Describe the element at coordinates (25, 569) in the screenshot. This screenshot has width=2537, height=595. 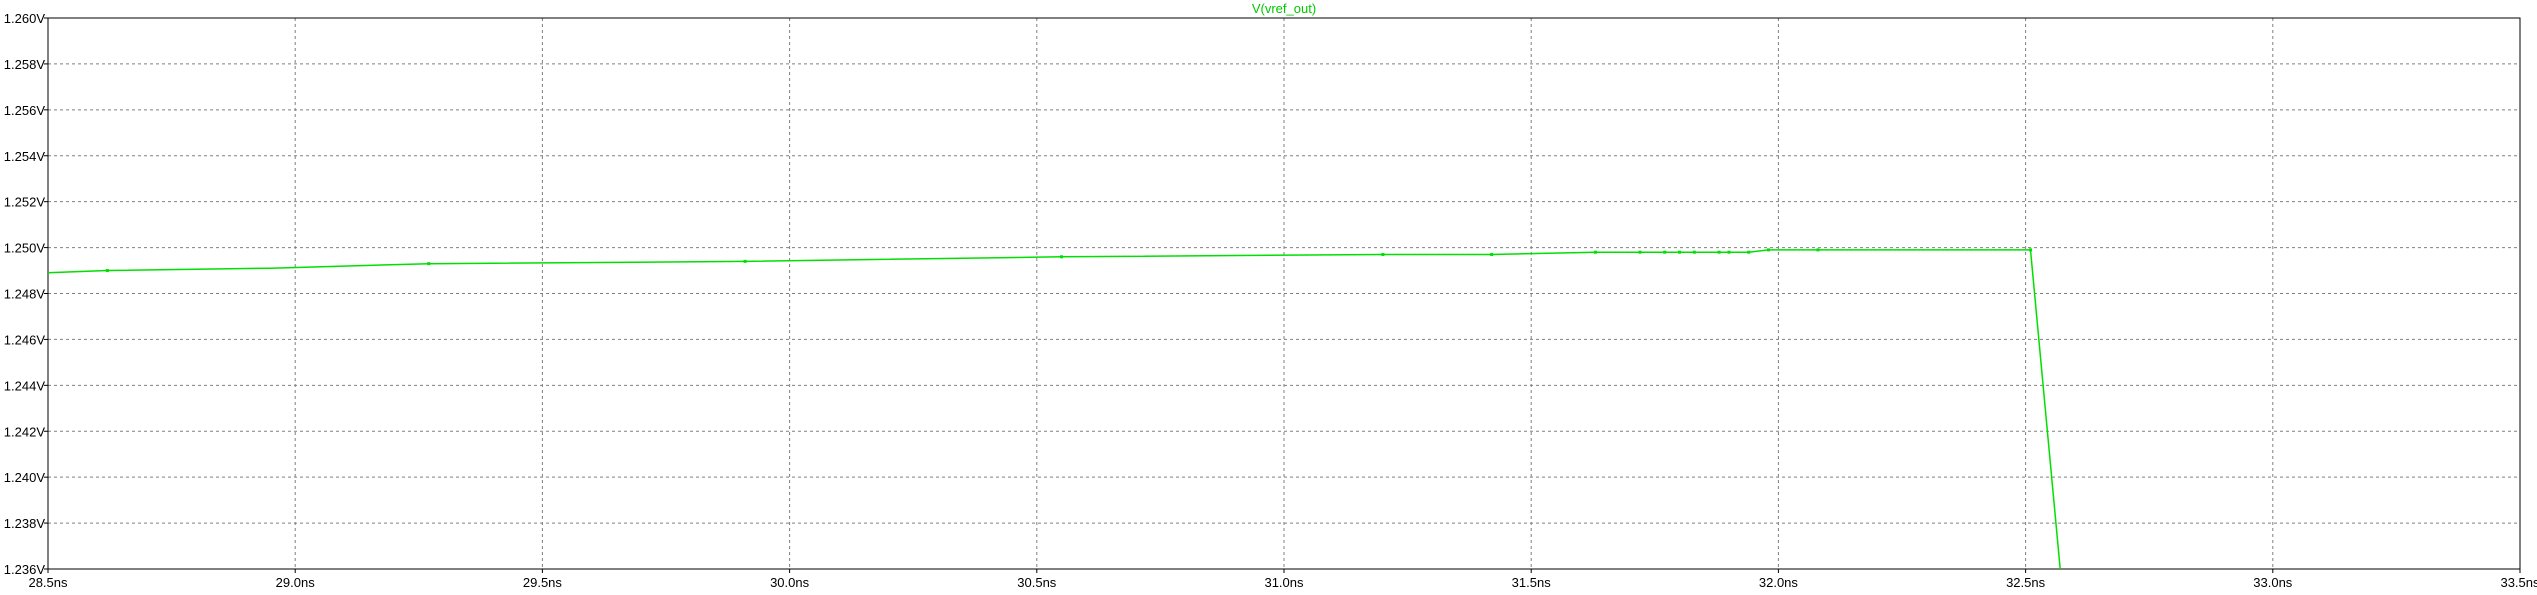
I see `y-tick-label: 1.236V` at that location.